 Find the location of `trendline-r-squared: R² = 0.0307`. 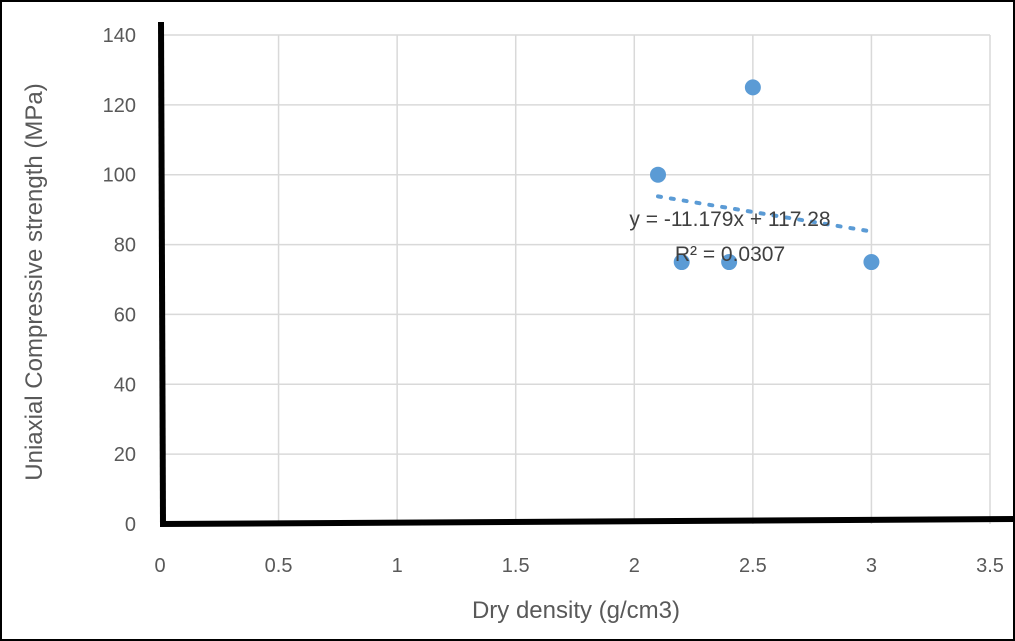

trendline-r-squared: R² = 0.0307 is located at coordinates (730, 254).